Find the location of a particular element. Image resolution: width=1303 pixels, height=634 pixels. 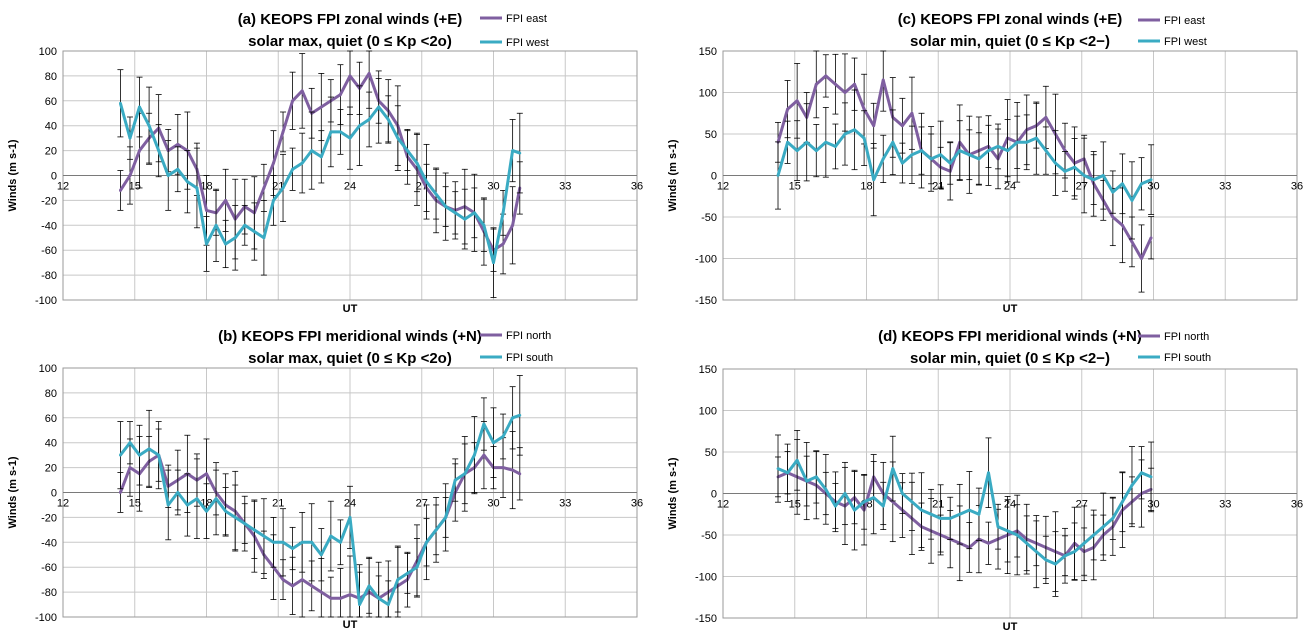

legend-label: FPI south is located at coordinates (1187, 358).